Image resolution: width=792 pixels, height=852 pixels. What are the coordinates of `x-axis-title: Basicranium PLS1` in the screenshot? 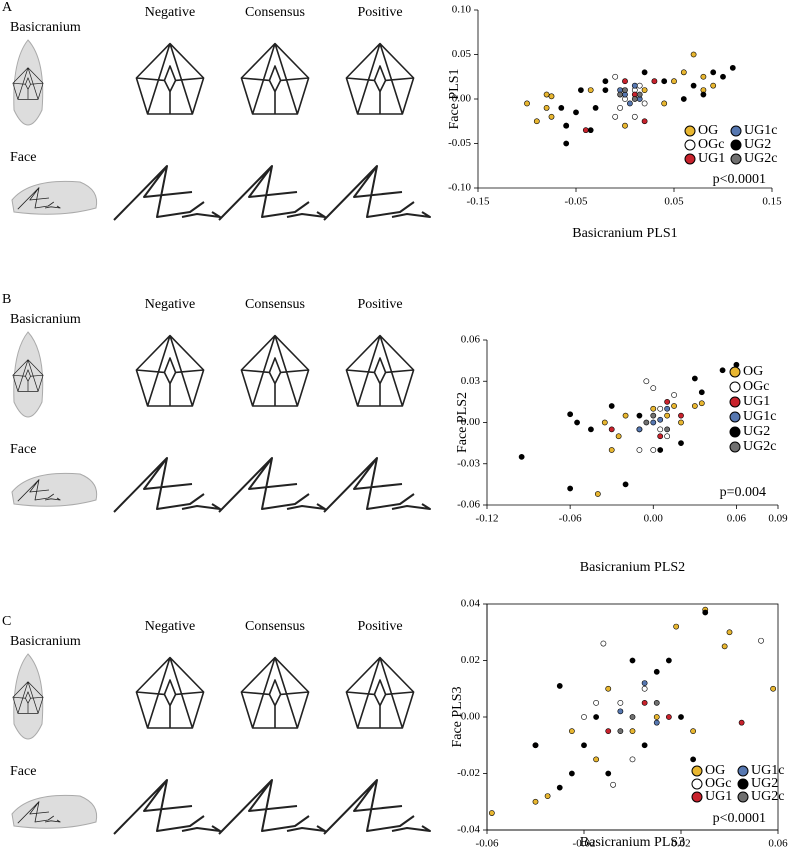 It's located at (624, 233).